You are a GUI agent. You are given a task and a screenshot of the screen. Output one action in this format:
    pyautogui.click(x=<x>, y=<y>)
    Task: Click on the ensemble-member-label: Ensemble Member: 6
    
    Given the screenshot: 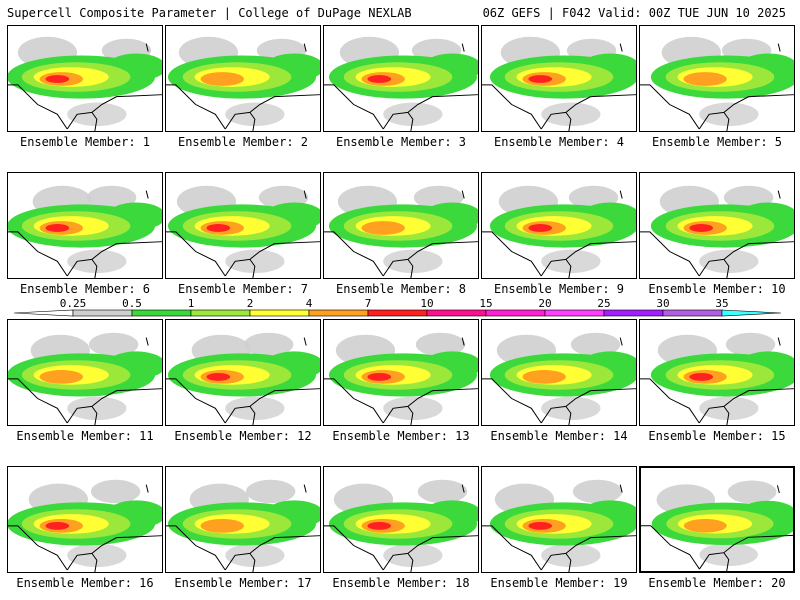 What is the action you would take?
    pyautogui.click(x=85, y=289)
    